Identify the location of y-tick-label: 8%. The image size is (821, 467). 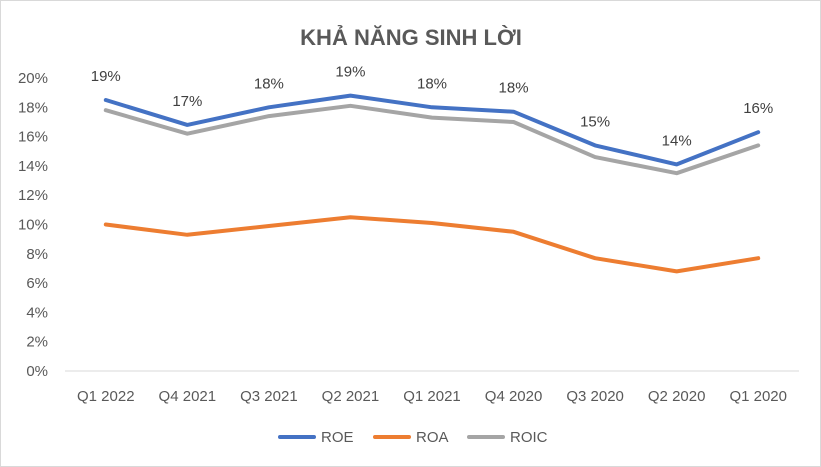
(37, 254).